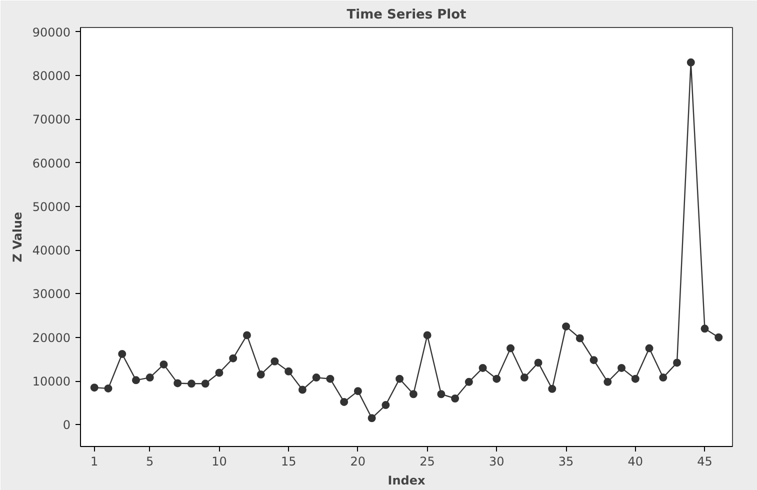 This screenshot has width=757, height=490. I want to click on x-tick-label: 10, so click(219, 461).